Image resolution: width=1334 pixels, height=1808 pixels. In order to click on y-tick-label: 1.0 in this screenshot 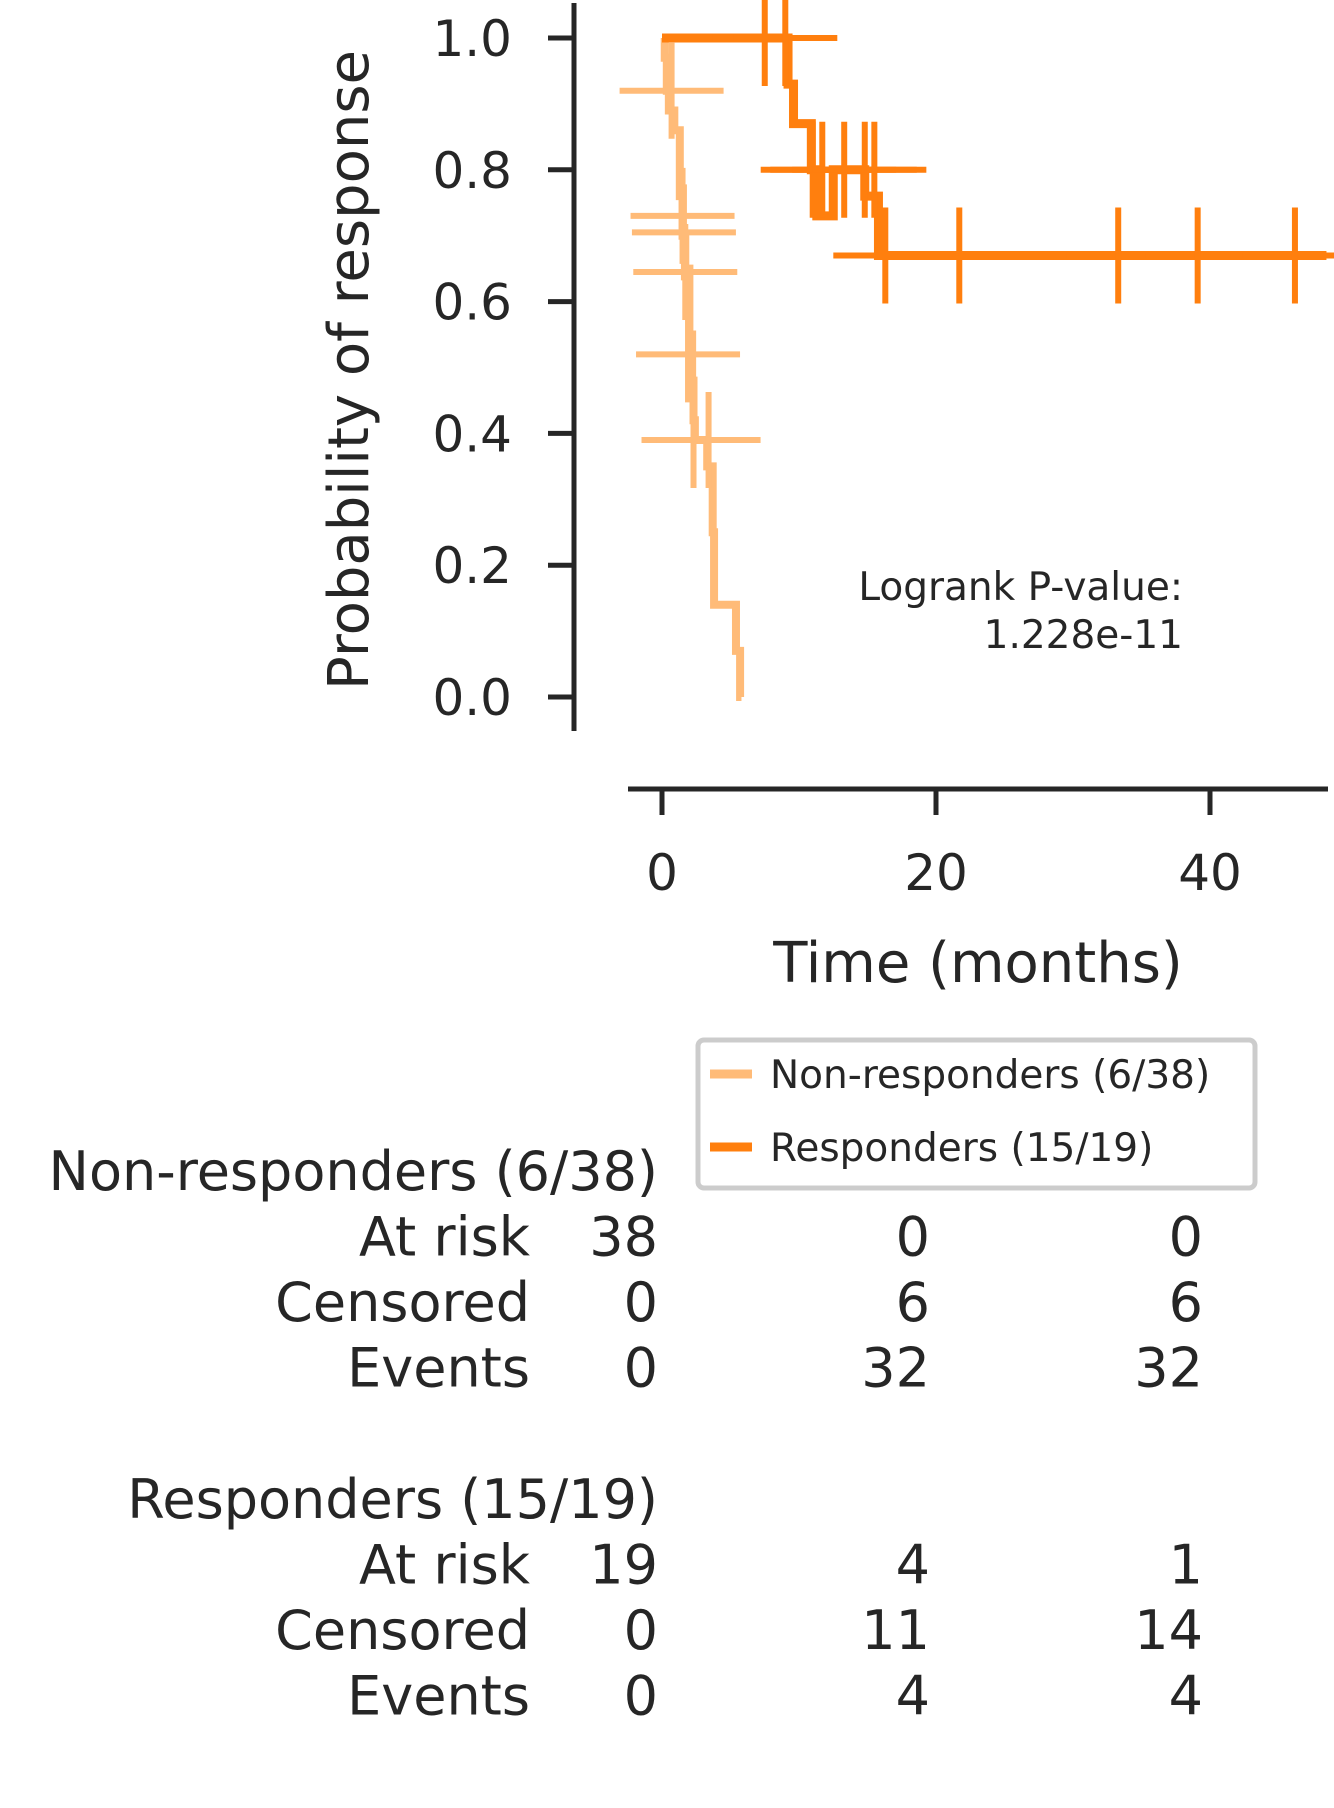, I will do `click(472, 39)`.